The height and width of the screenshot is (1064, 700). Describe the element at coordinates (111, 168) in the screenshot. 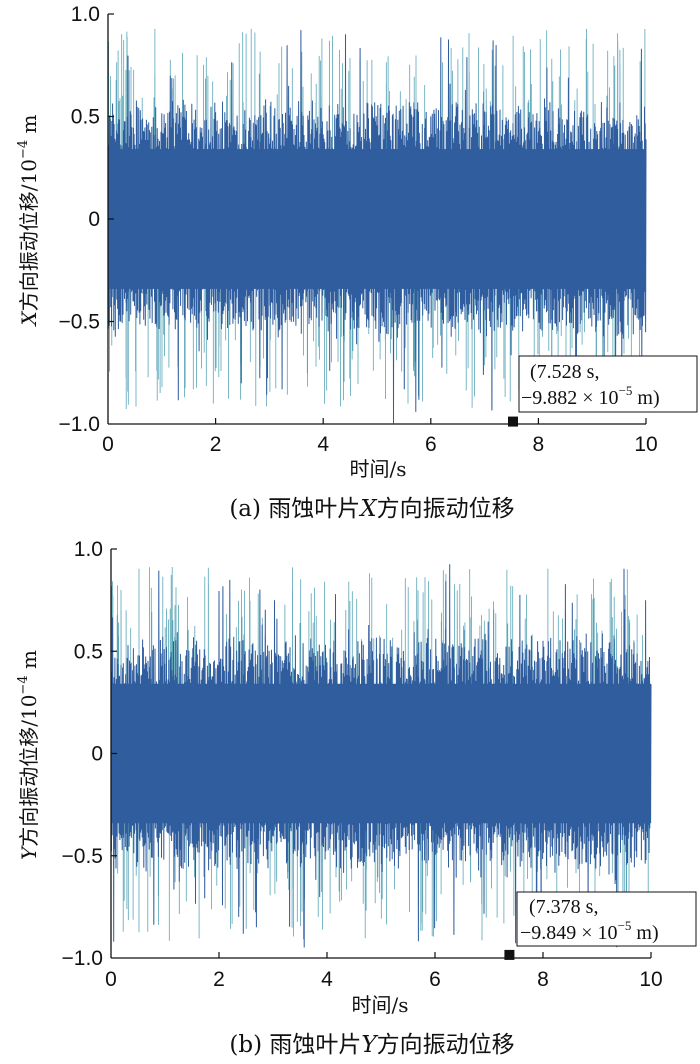

I see `y-ticks-a` at that location.